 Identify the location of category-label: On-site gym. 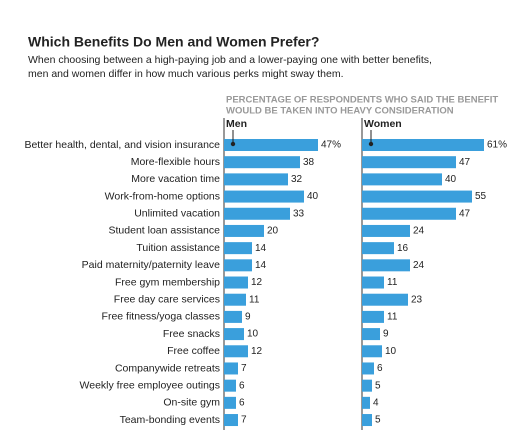
(191, 403).